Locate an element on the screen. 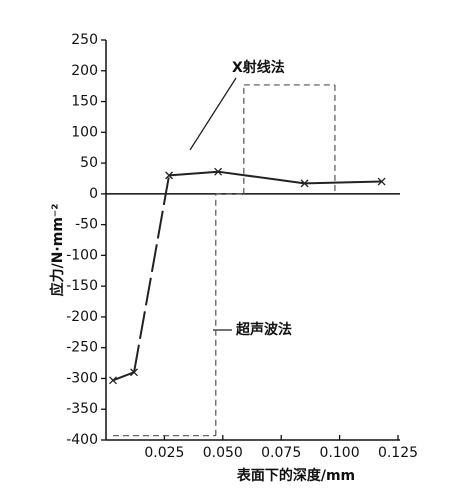 This screenshot has width=474, height=494. y-tick-label: -300 is located at coordinates (82, 378).